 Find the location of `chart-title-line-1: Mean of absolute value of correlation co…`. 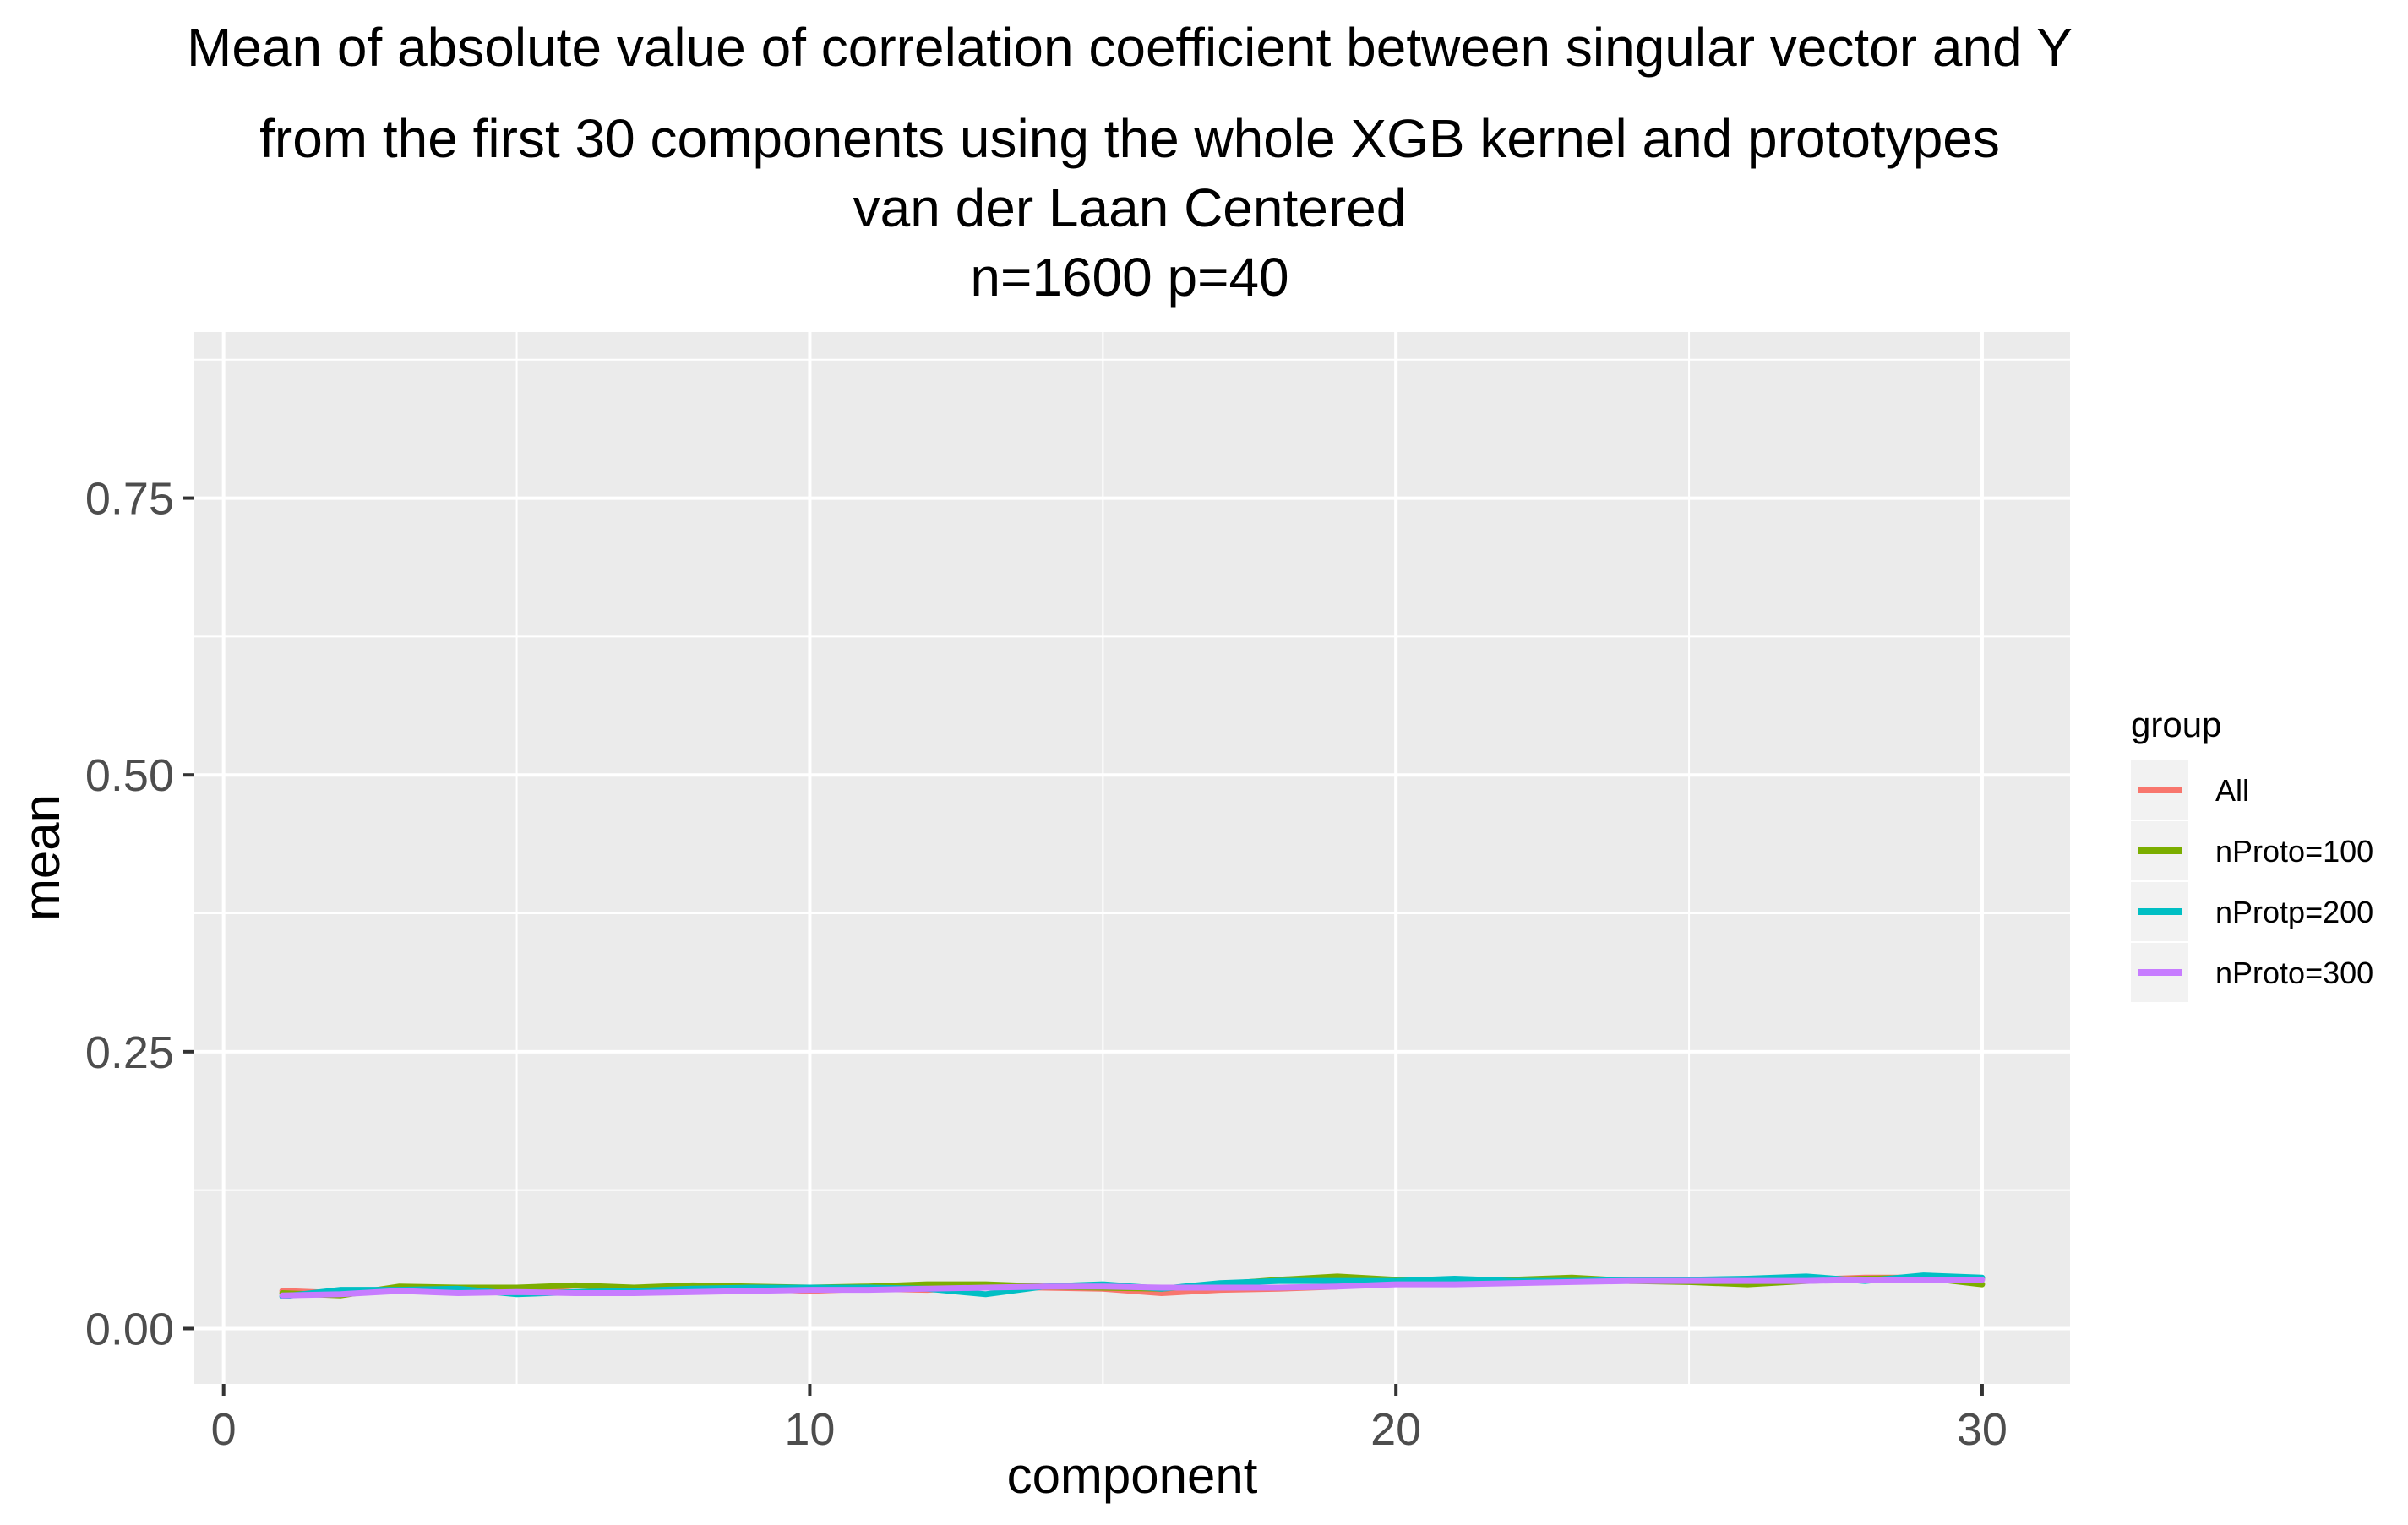

chart-title-line-1: Mean of absolute value of correlation co… is located at coordinates (1130, 47).